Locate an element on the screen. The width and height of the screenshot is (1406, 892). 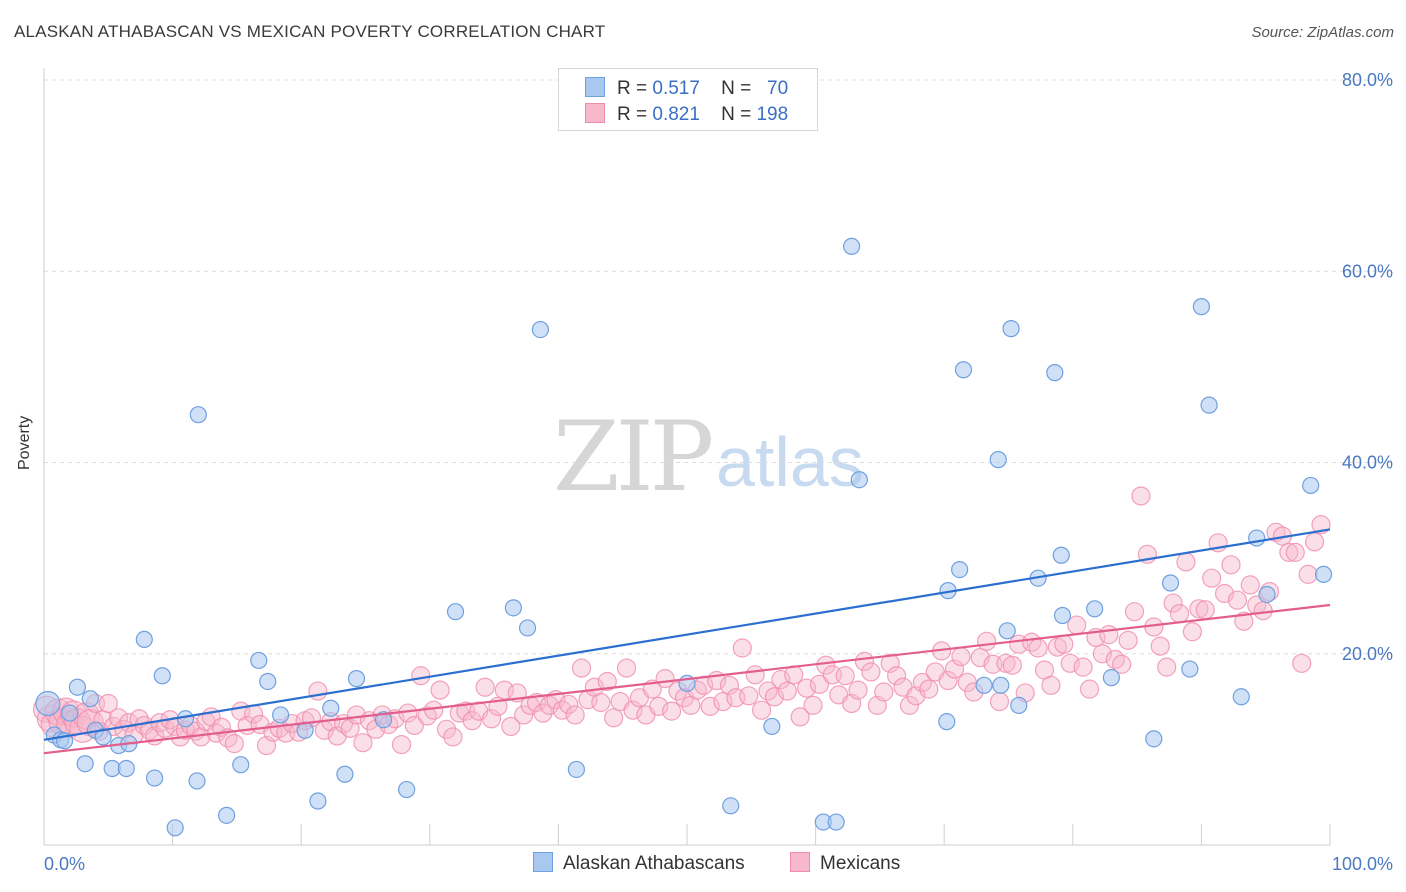
legend-r-value: 0.821 is located at coordinates (676, 114).